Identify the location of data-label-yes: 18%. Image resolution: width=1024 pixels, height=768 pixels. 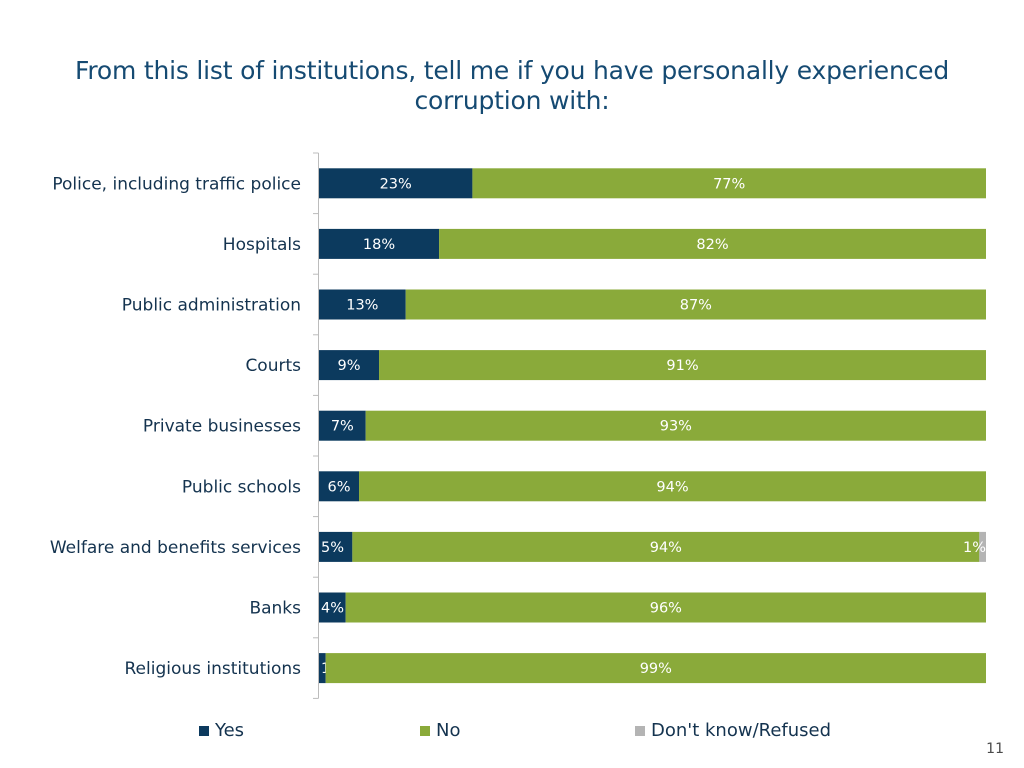
(379, 245).